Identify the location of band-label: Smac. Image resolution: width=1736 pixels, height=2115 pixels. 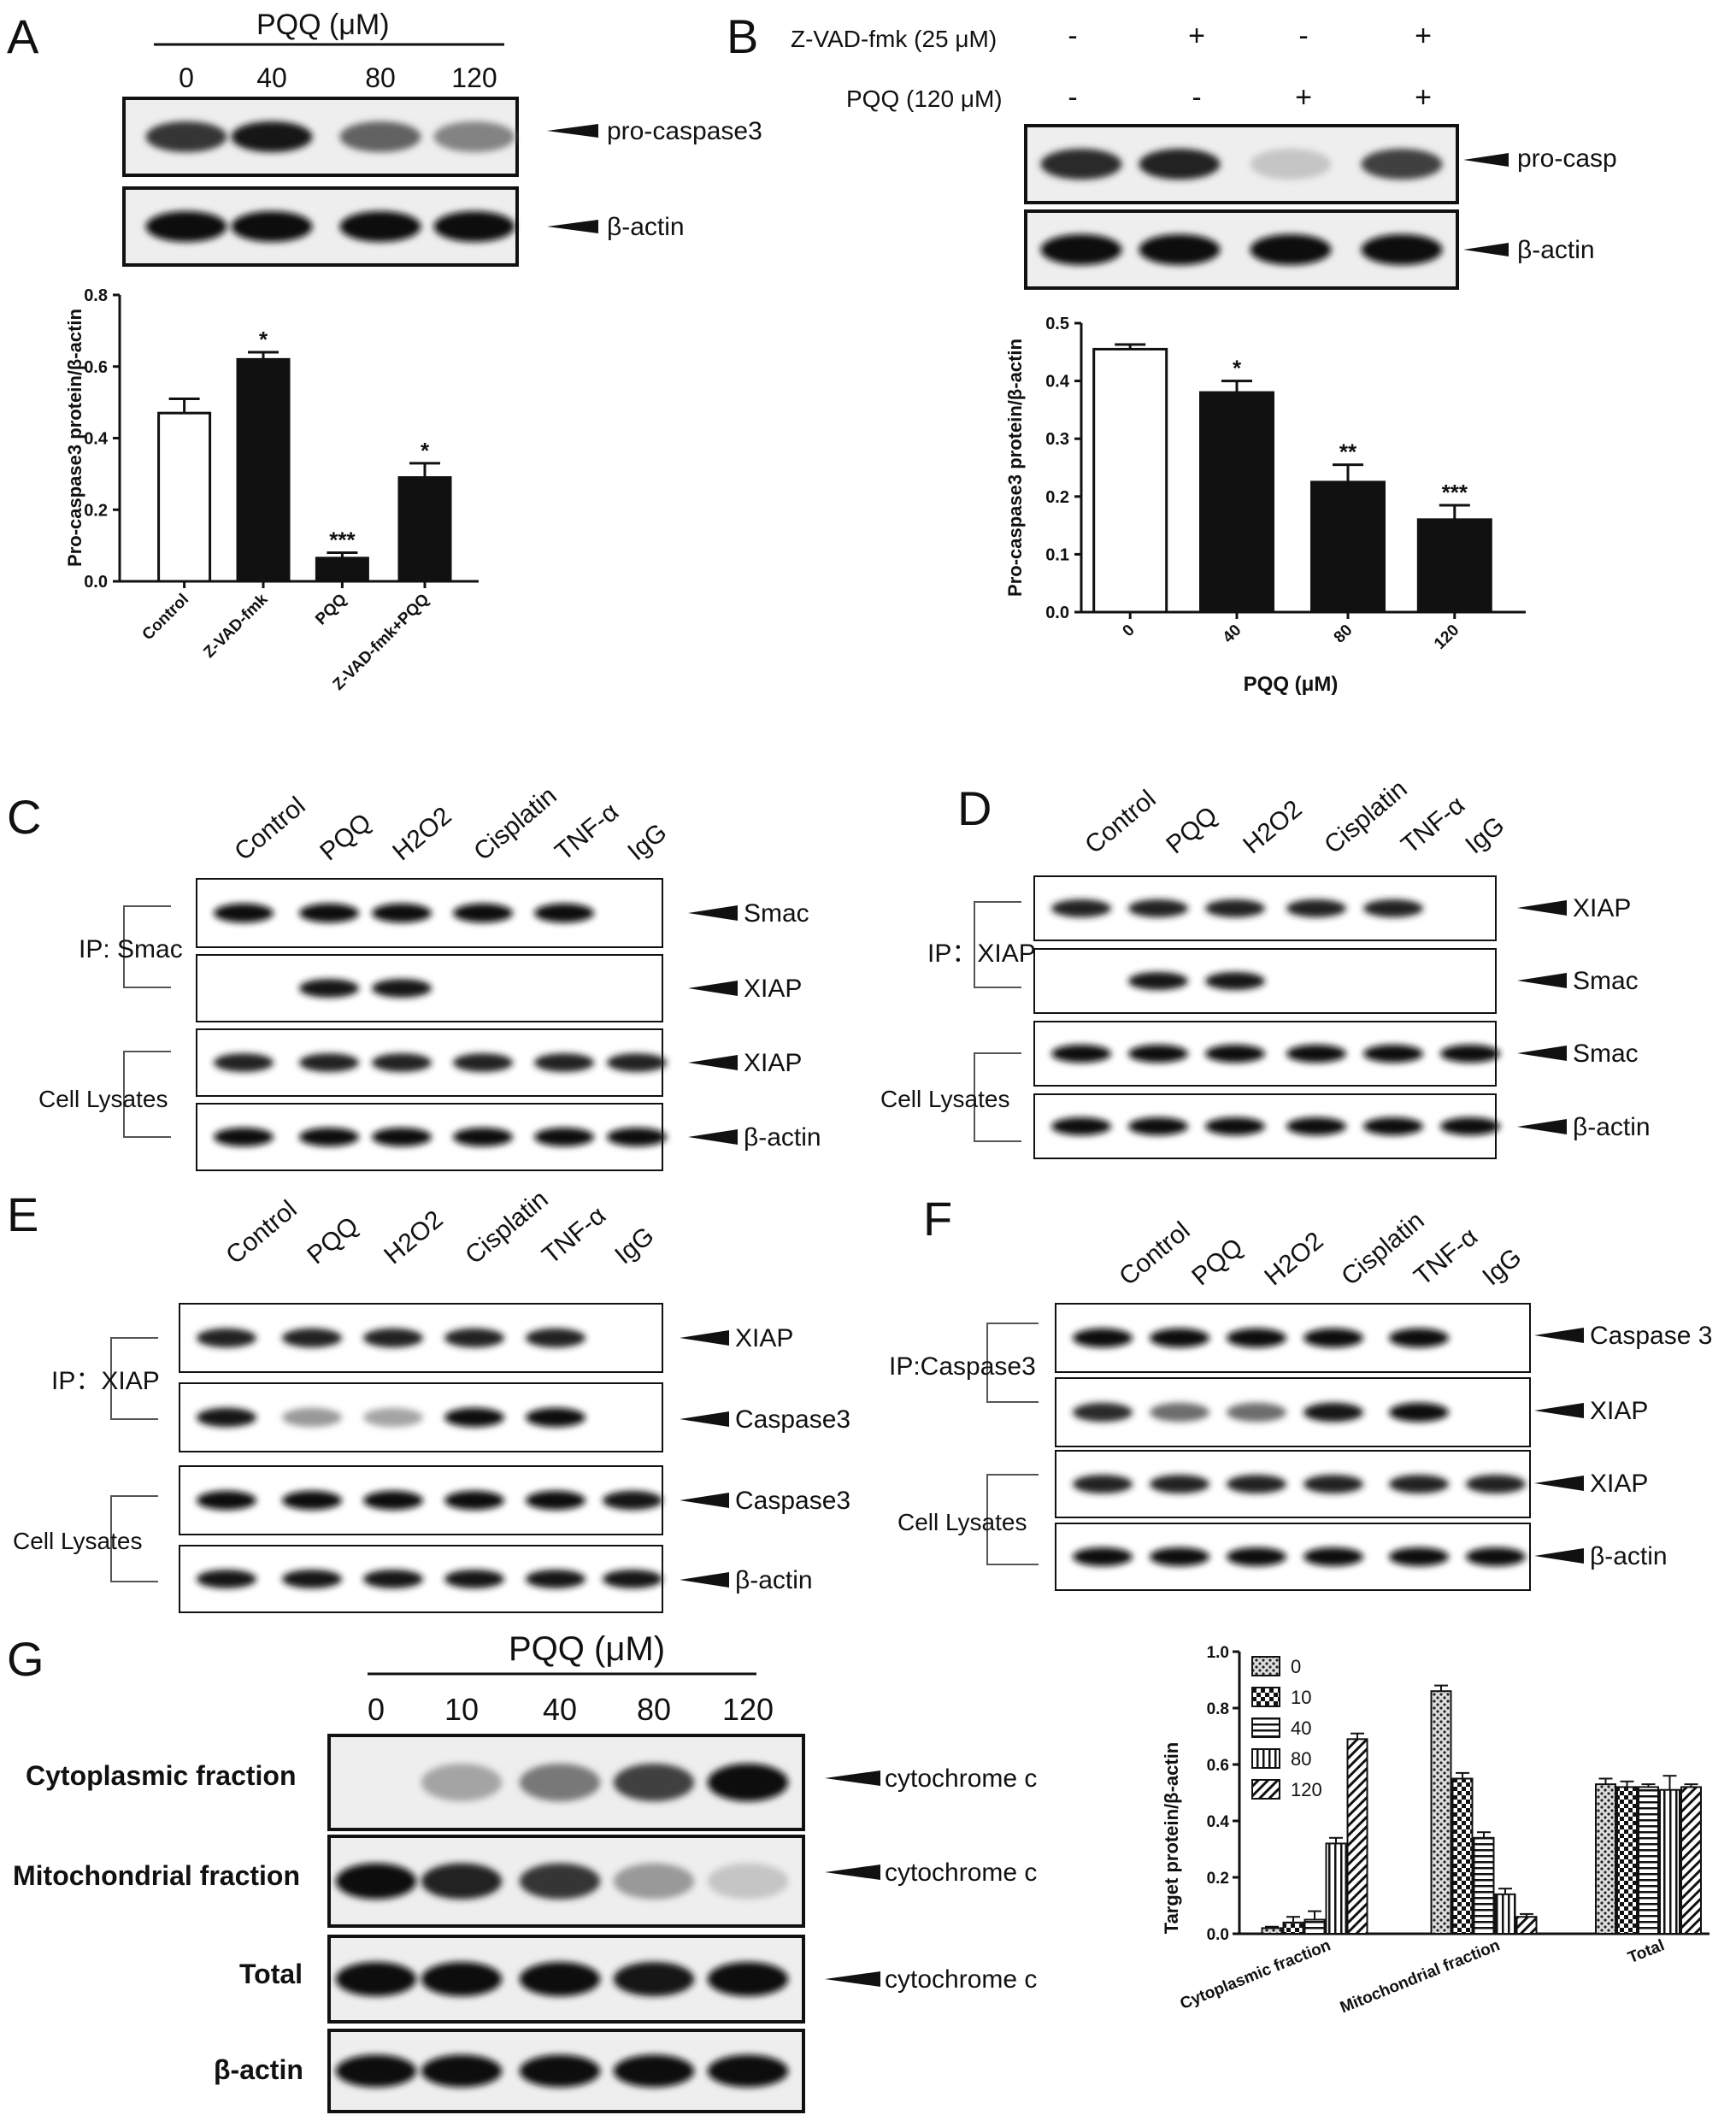
(776, 913).